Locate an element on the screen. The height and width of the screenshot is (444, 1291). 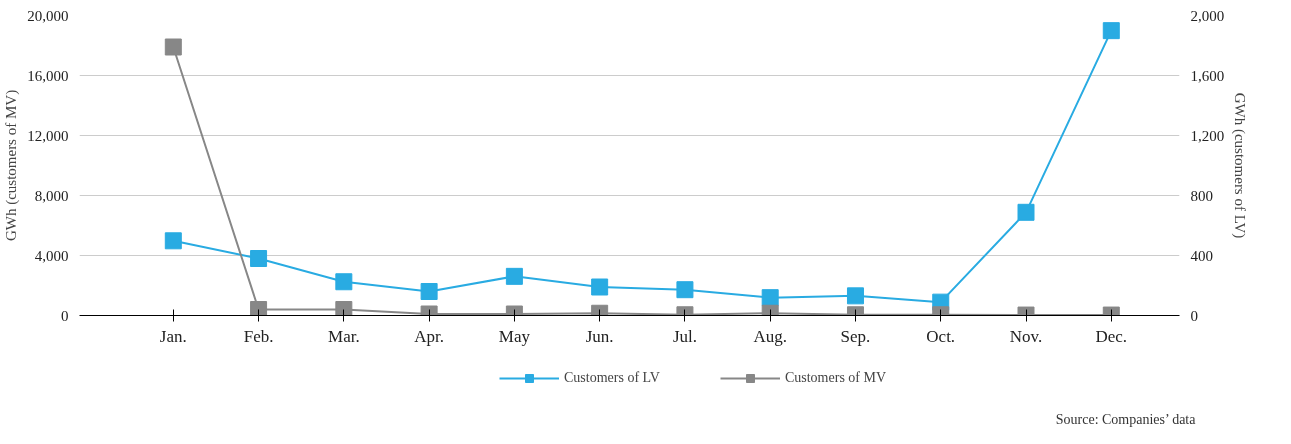
x-tick-label: Jan. is located at coordinates (173, 336).